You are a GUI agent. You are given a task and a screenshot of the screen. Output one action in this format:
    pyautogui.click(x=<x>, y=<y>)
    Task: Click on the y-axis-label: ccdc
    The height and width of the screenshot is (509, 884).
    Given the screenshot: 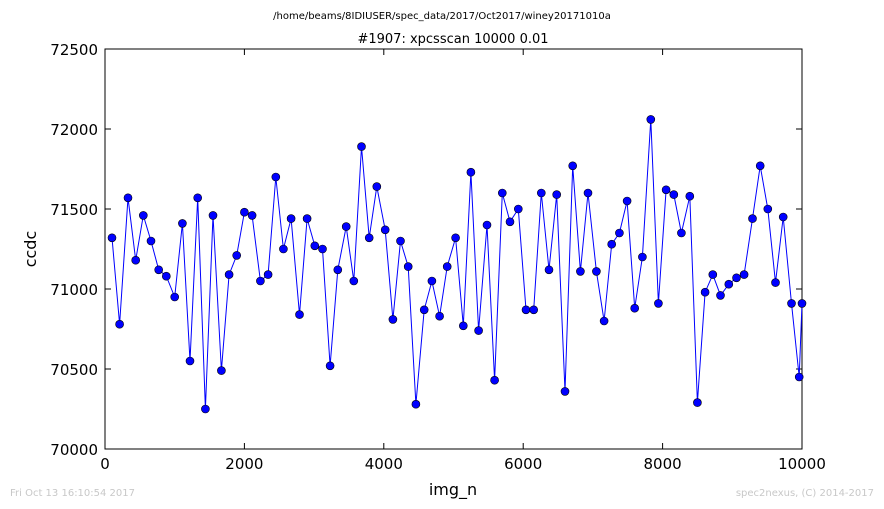 What is the action you would take?
    pyautogui.click(x=30, y=249)
    